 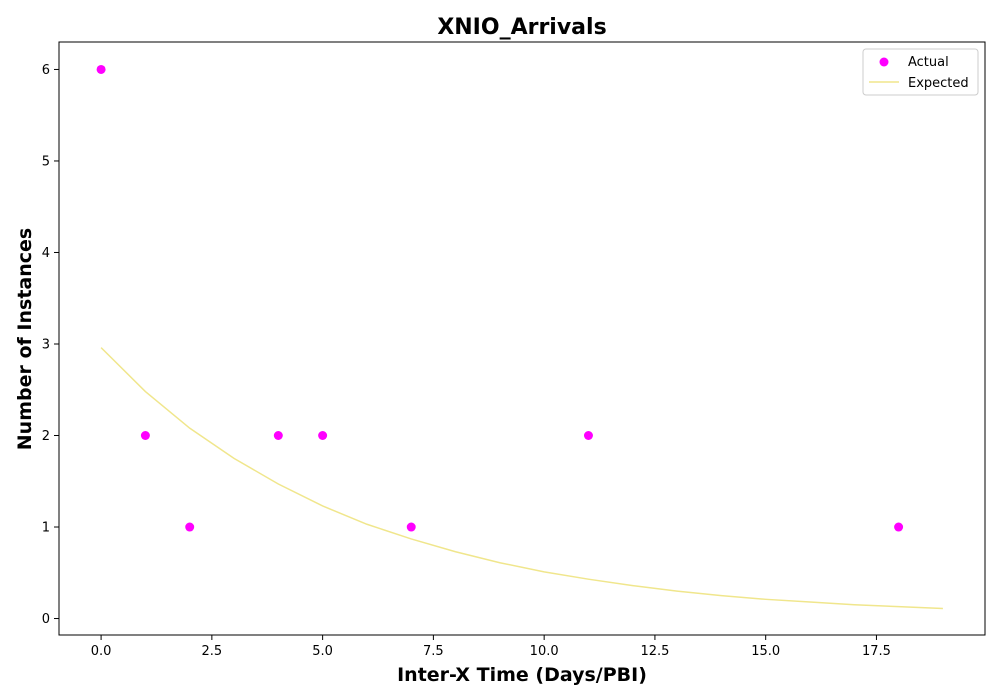 What do you see at coordinates (654, 651) in the screenshot?
I see `x-tick-label: 12.5` at bounding box center [654, 651].